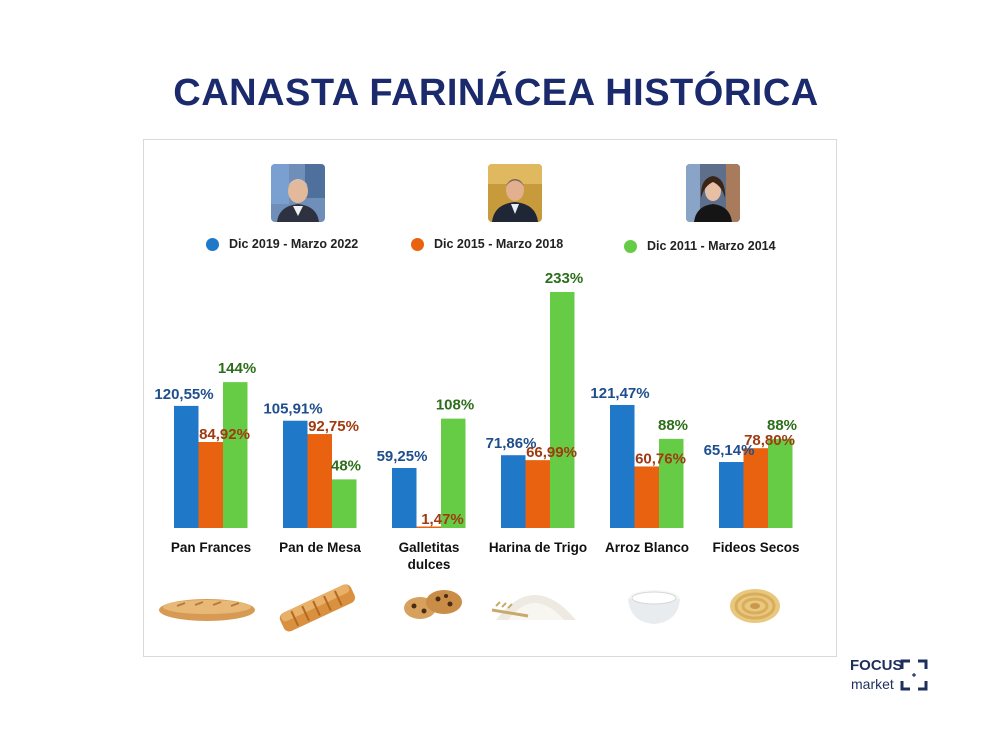  What do you see at coordinates (564, 278) in the screenshot?
I see `data-label: 233%` at bounding box center [564, 278].